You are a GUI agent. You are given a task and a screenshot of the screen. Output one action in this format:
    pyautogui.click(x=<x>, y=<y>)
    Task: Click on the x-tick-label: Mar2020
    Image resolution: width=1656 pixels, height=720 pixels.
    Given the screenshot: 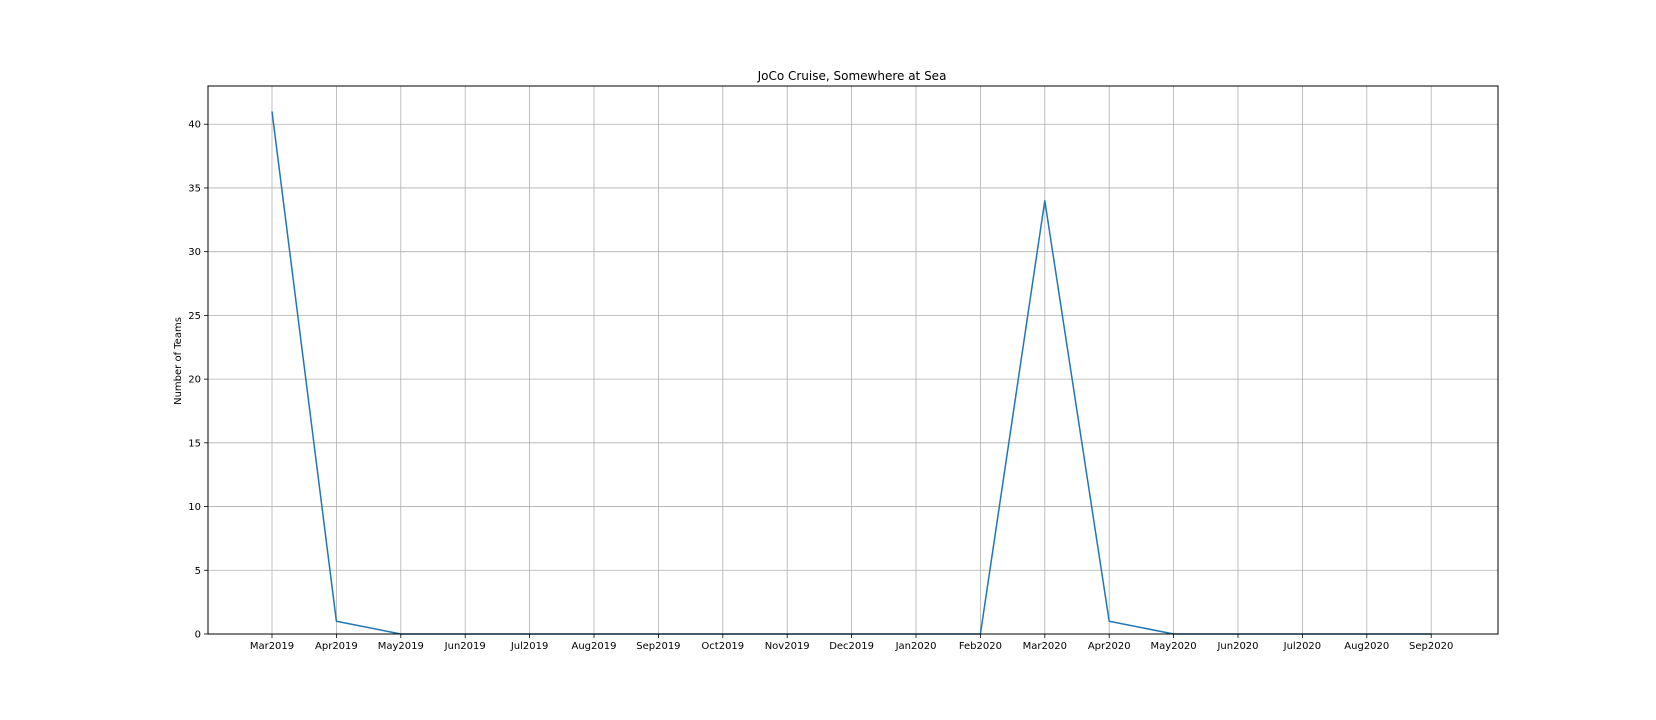 What is the action you would take?
    pyautogui.click(x=1045, y=646)
    